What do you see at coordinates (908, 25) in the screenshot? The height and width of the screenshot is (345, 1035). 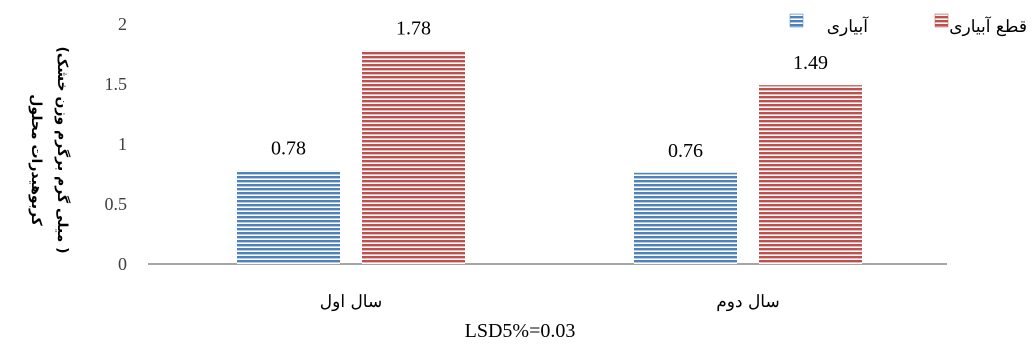 I see `legend: آبیاری قطع آبیاری` at bounding box center [908, 25].